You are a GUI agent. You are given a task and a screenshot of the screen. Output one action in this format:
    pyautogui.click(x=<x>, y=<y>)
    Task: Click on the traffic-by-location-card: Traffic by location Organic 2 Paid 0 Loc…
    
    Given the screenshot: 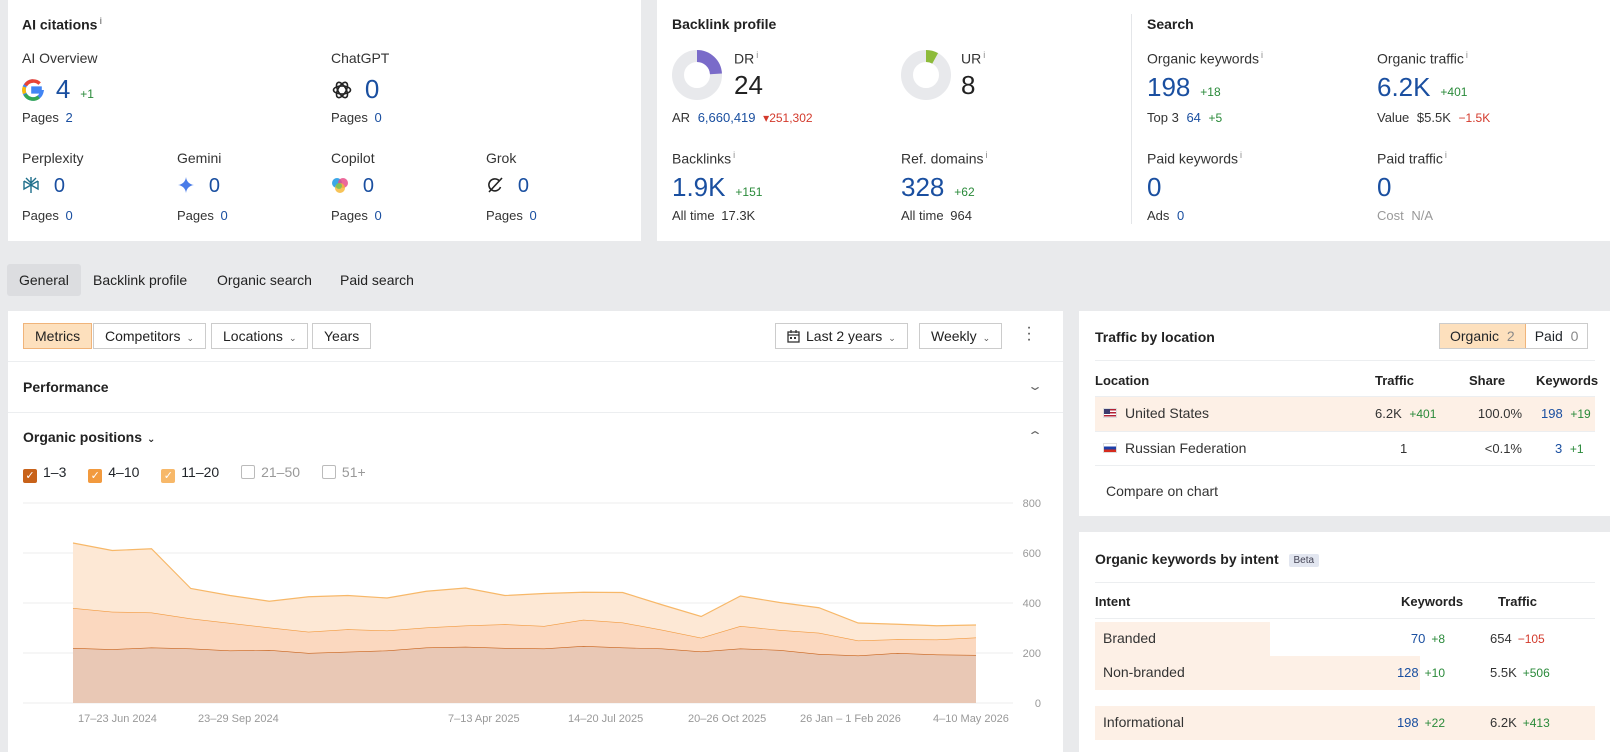 What is the action you would take?
    pyautogui.click(x=1344, y=413)
    